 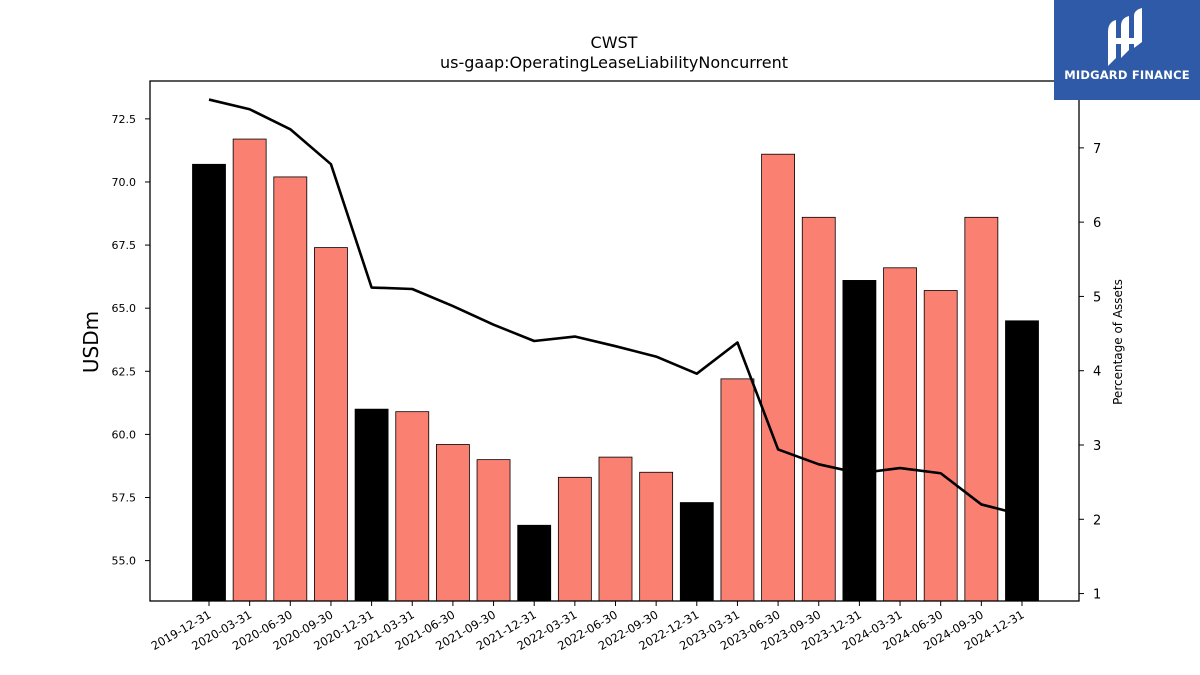 What do you see at coordinates (91, 342) in the screenshot?
I see `y-axis-label: USDm` at bounding box center [91, 342].